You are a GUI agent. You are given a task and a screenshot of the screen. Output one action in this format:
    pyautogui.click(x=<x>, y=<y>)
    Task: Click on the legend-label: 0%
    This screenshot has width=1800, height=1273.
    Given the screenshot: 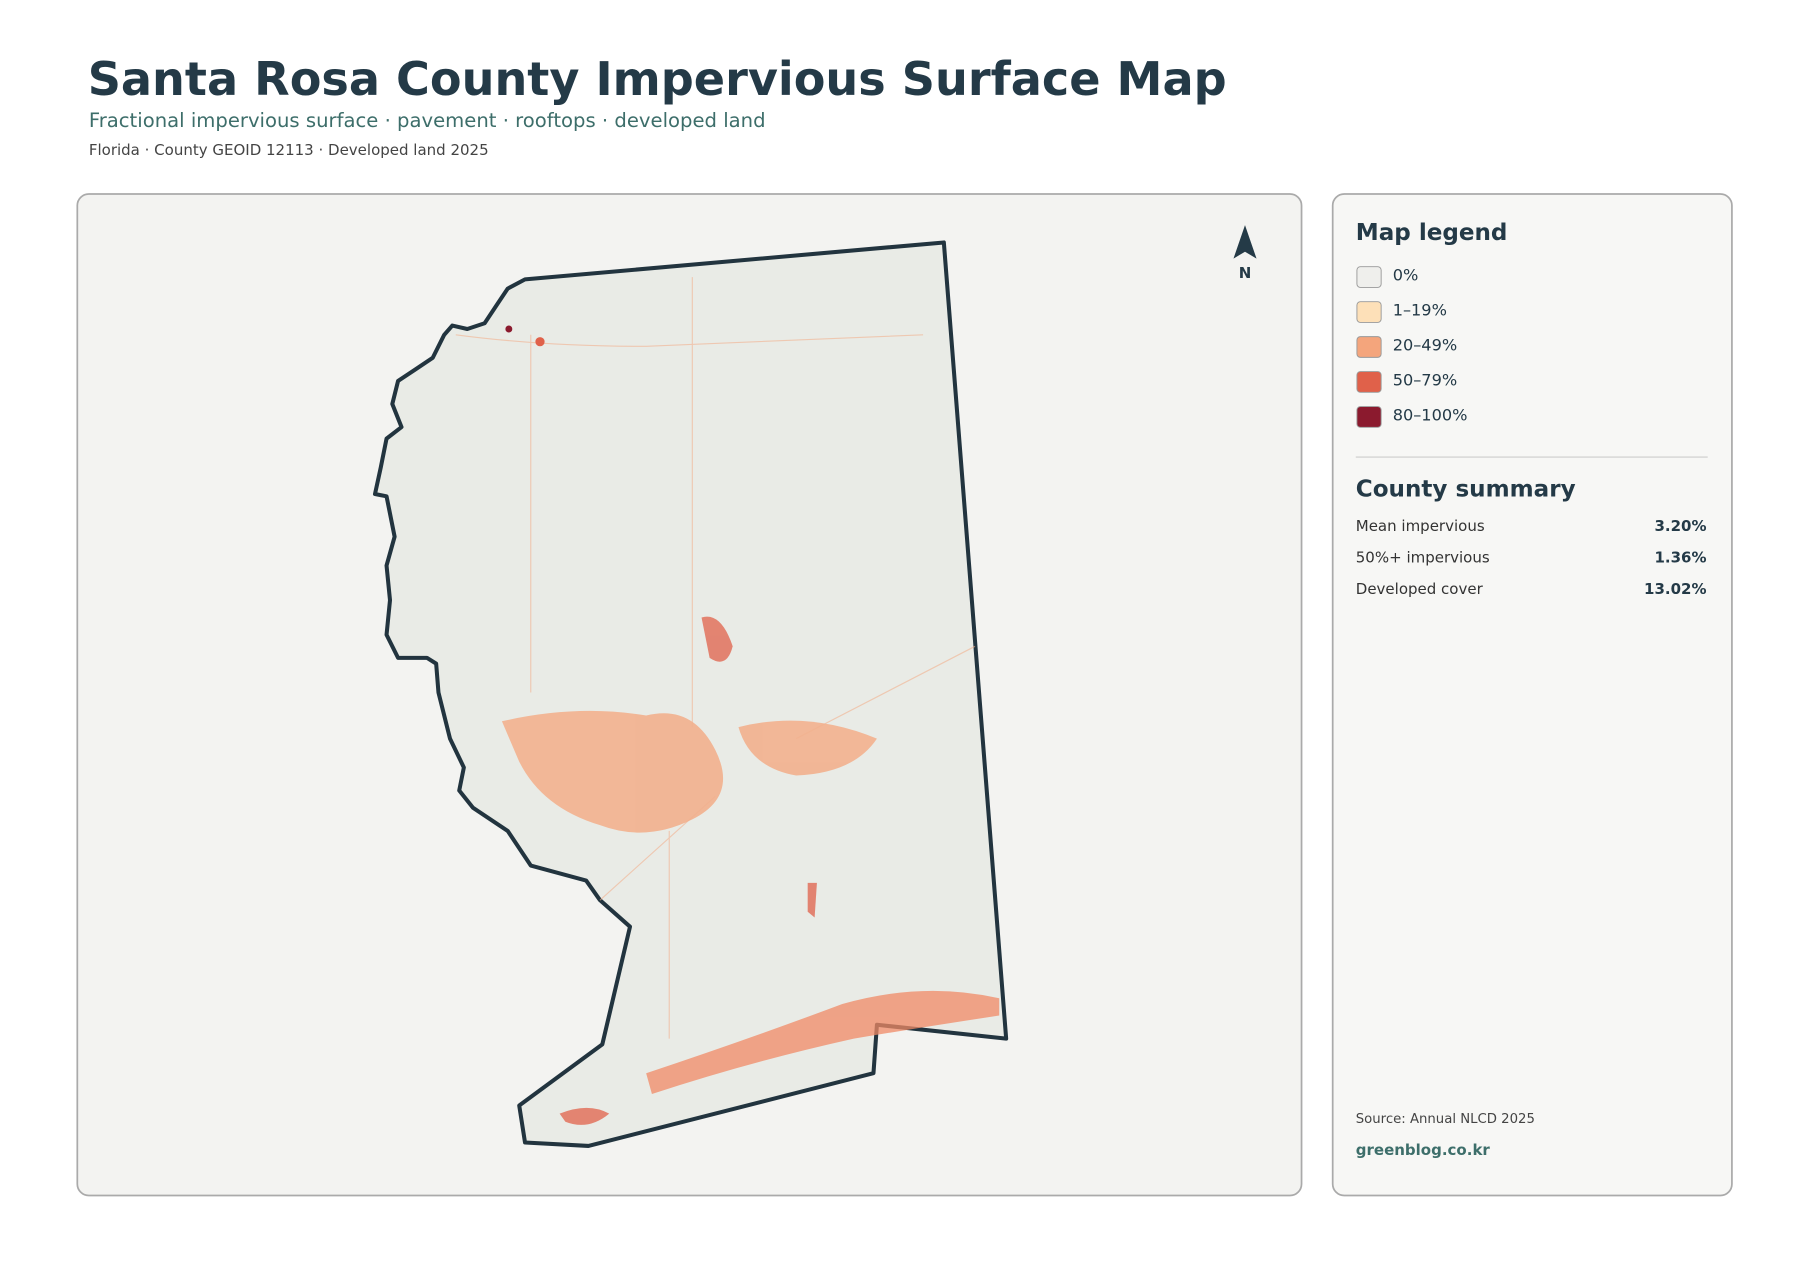 What is the action you would take?
    pyautogui.click(x=1406, y=275)
    